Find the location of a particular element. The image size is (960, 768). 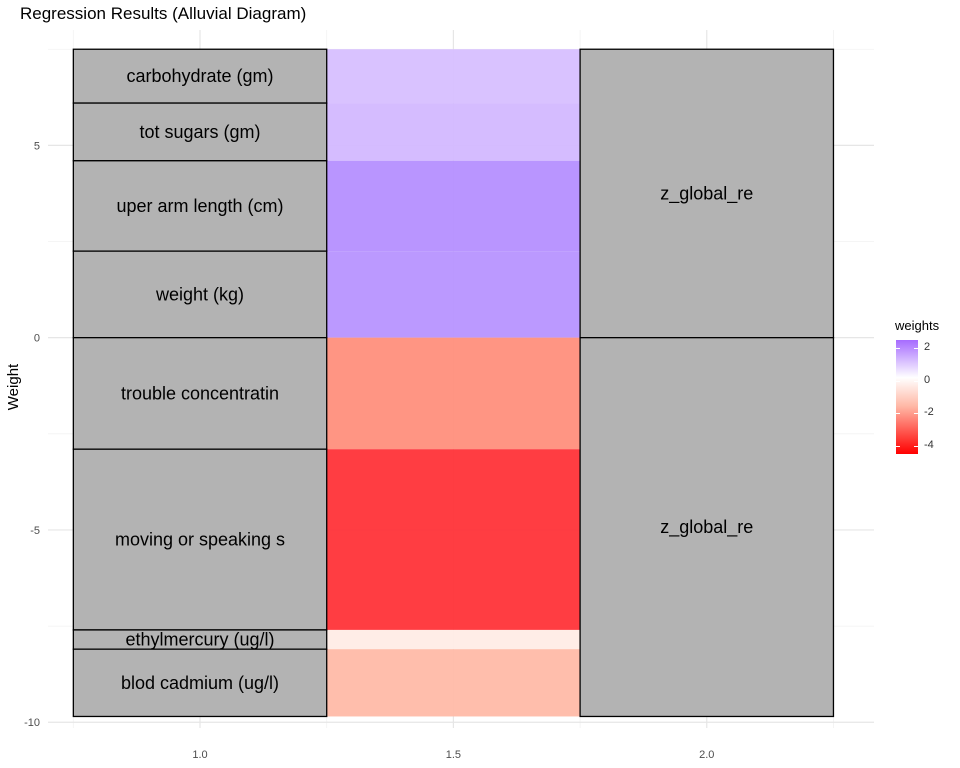

stratum-label: carbohydrate (gm) is located at coordinates (199, 76).